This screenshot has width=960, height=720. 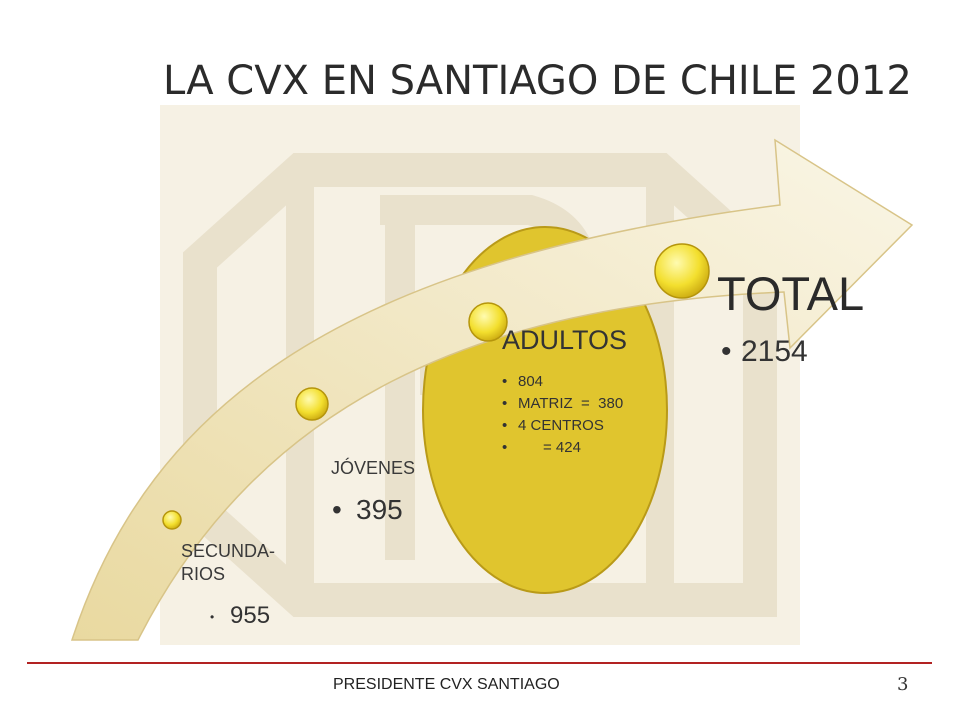 What do you see at coordinates (228, 562) in the screenshot?
I see `stage-label-secundarios: SECUNDA- RIOS` at bounding box center [228, 562].